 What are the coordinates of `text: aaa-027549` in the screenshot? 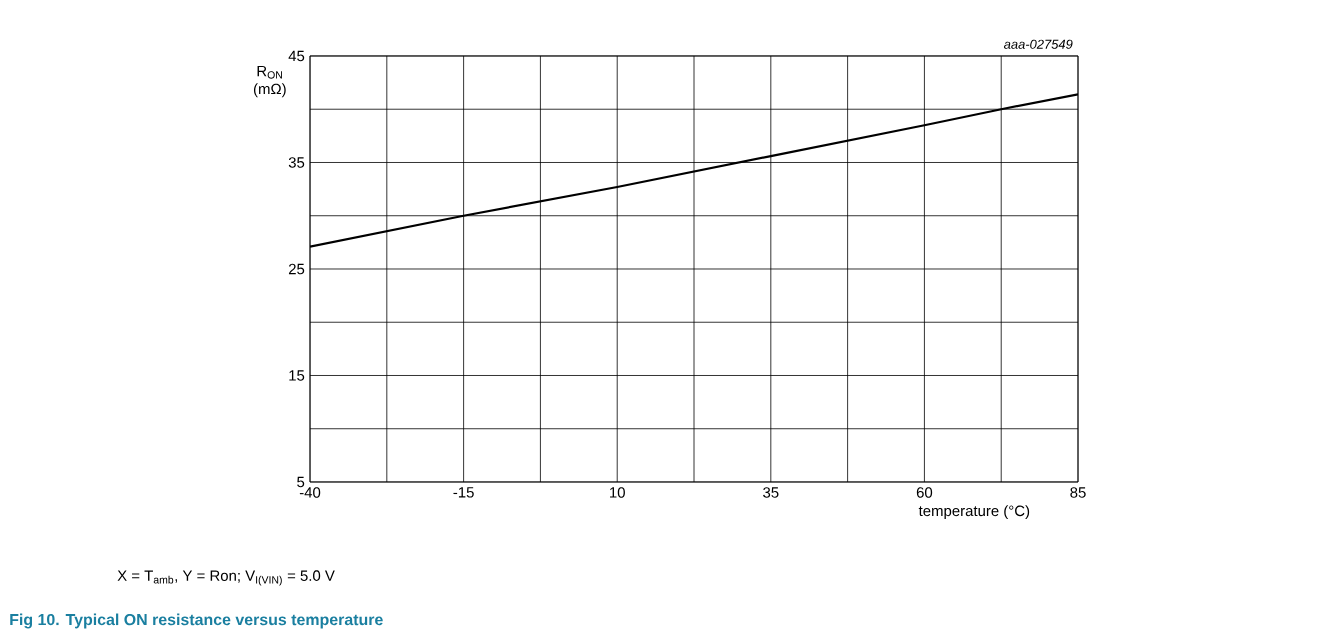 It's located at (1038, 44).